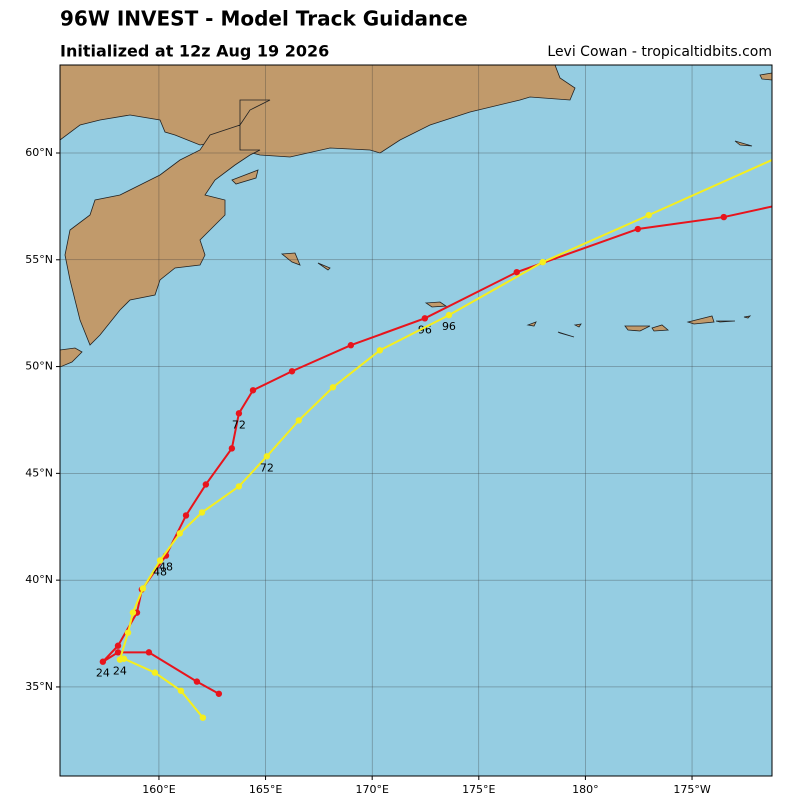 The width and height of the screenshot is (800, 804). I want to click on lat-tick-label: 50°N, so click(39, 366).